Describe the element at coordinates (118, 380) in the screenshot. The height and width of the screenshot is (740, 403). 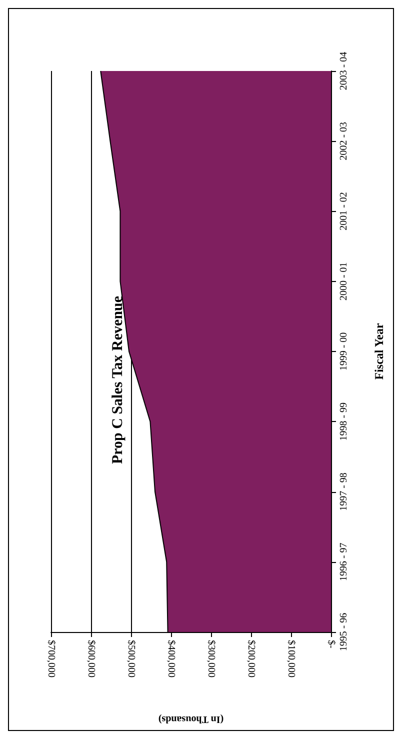
I see `text: Prop C Sales Tax Revenue` at that location.